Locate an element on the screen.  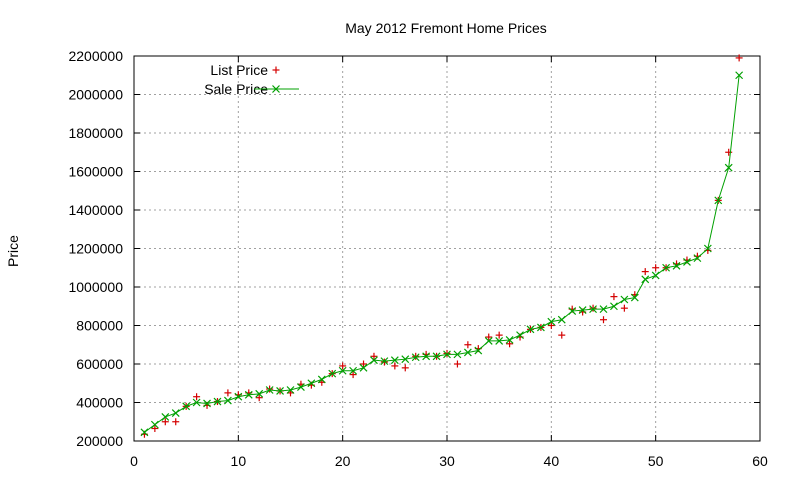
y-tick-label: 2200000 is located at coordinates (95, 56).